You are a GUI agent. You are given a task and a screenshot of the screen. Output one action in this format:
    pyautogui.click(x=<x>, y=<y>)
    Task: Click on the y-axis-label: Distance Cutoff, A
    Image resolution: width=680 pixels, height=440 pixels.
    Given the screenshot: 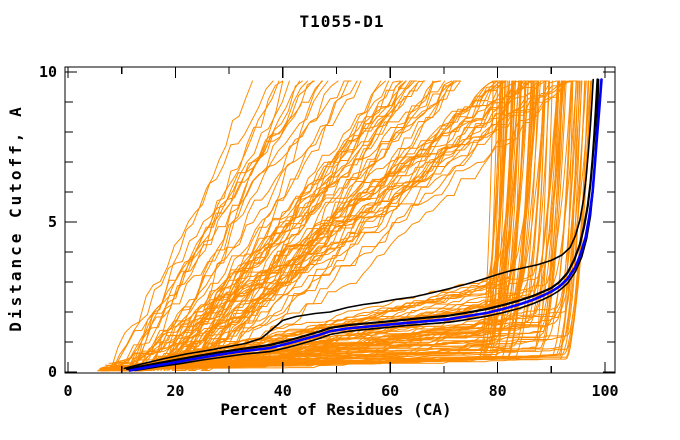 What is the action you would take?
    pyautogui.click(x=15, y=217)
    